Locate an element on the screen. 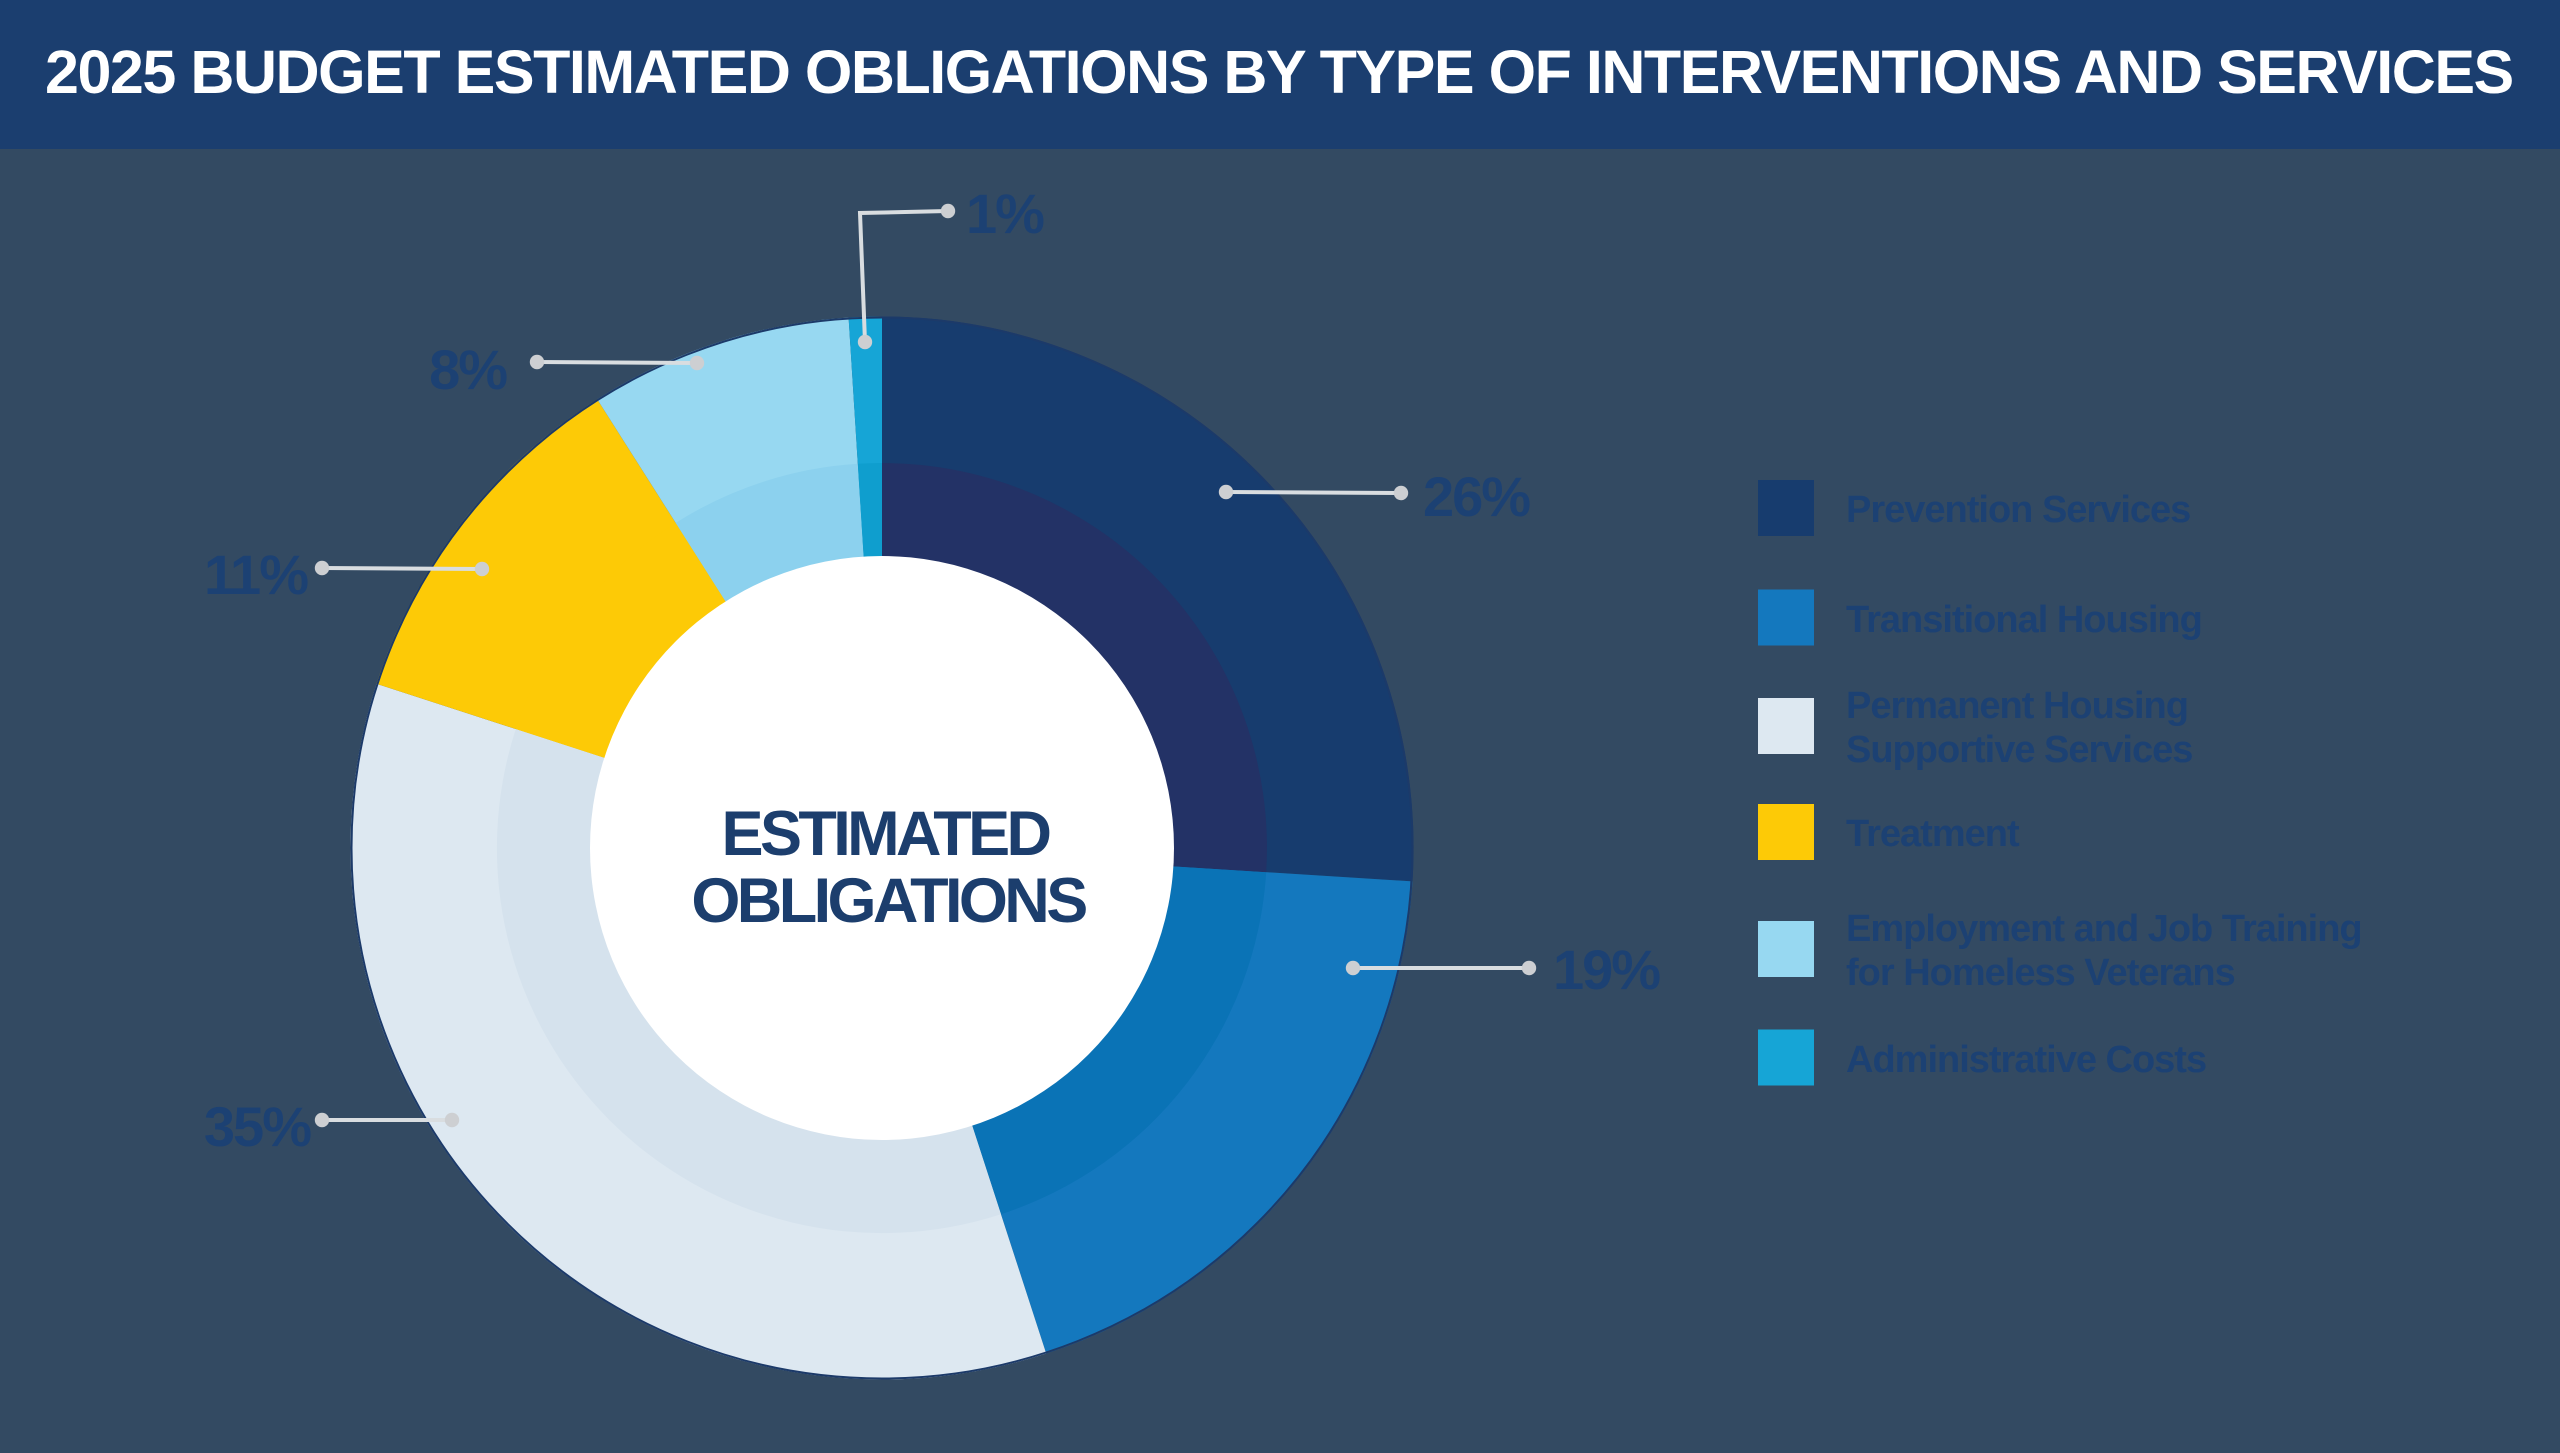  svg-text: Supportive Services is located at coordinates (2019, 750).